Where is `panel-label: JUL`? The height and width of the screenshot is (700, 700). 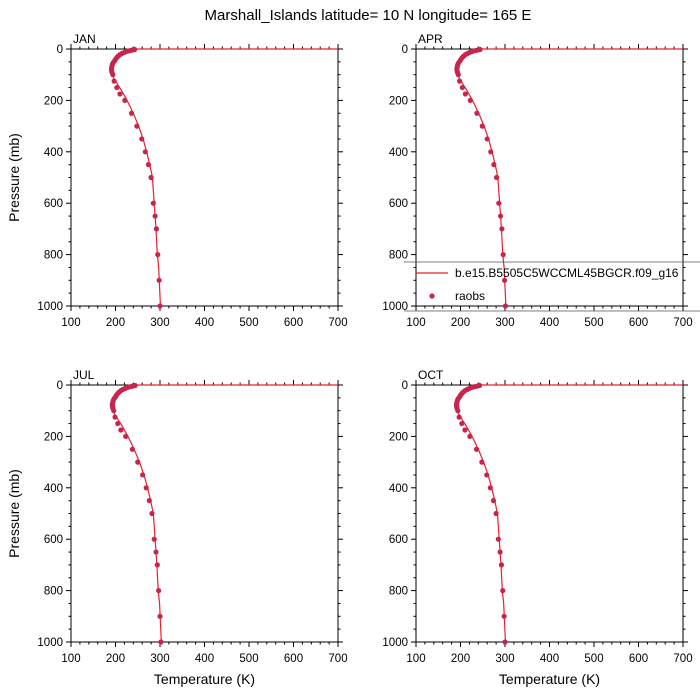
panel-label: JUL is located at coordinates (84, 375).